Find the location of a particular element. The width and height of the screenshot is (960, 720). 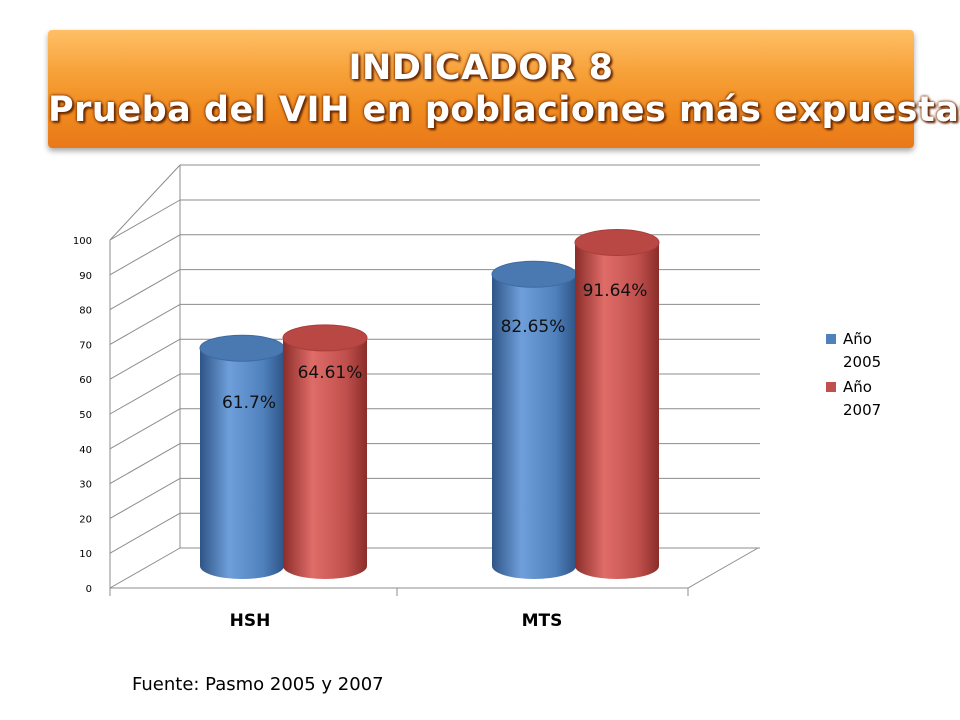

x-category-label: HSH is located at coordinates (250, 621).